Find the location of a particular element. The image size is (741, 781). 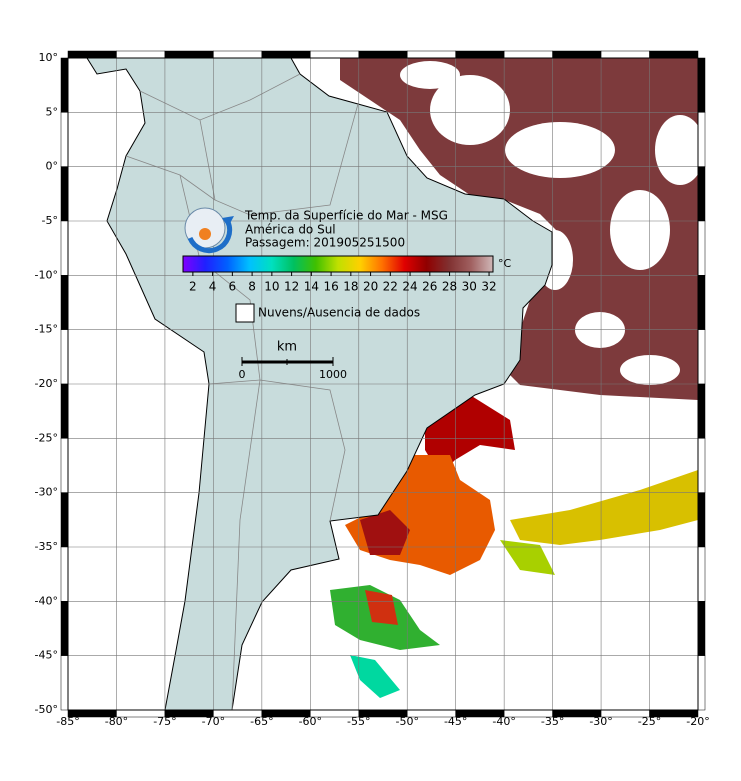

colorbar-tick-label: 18 is located at coordinates (350, 287).